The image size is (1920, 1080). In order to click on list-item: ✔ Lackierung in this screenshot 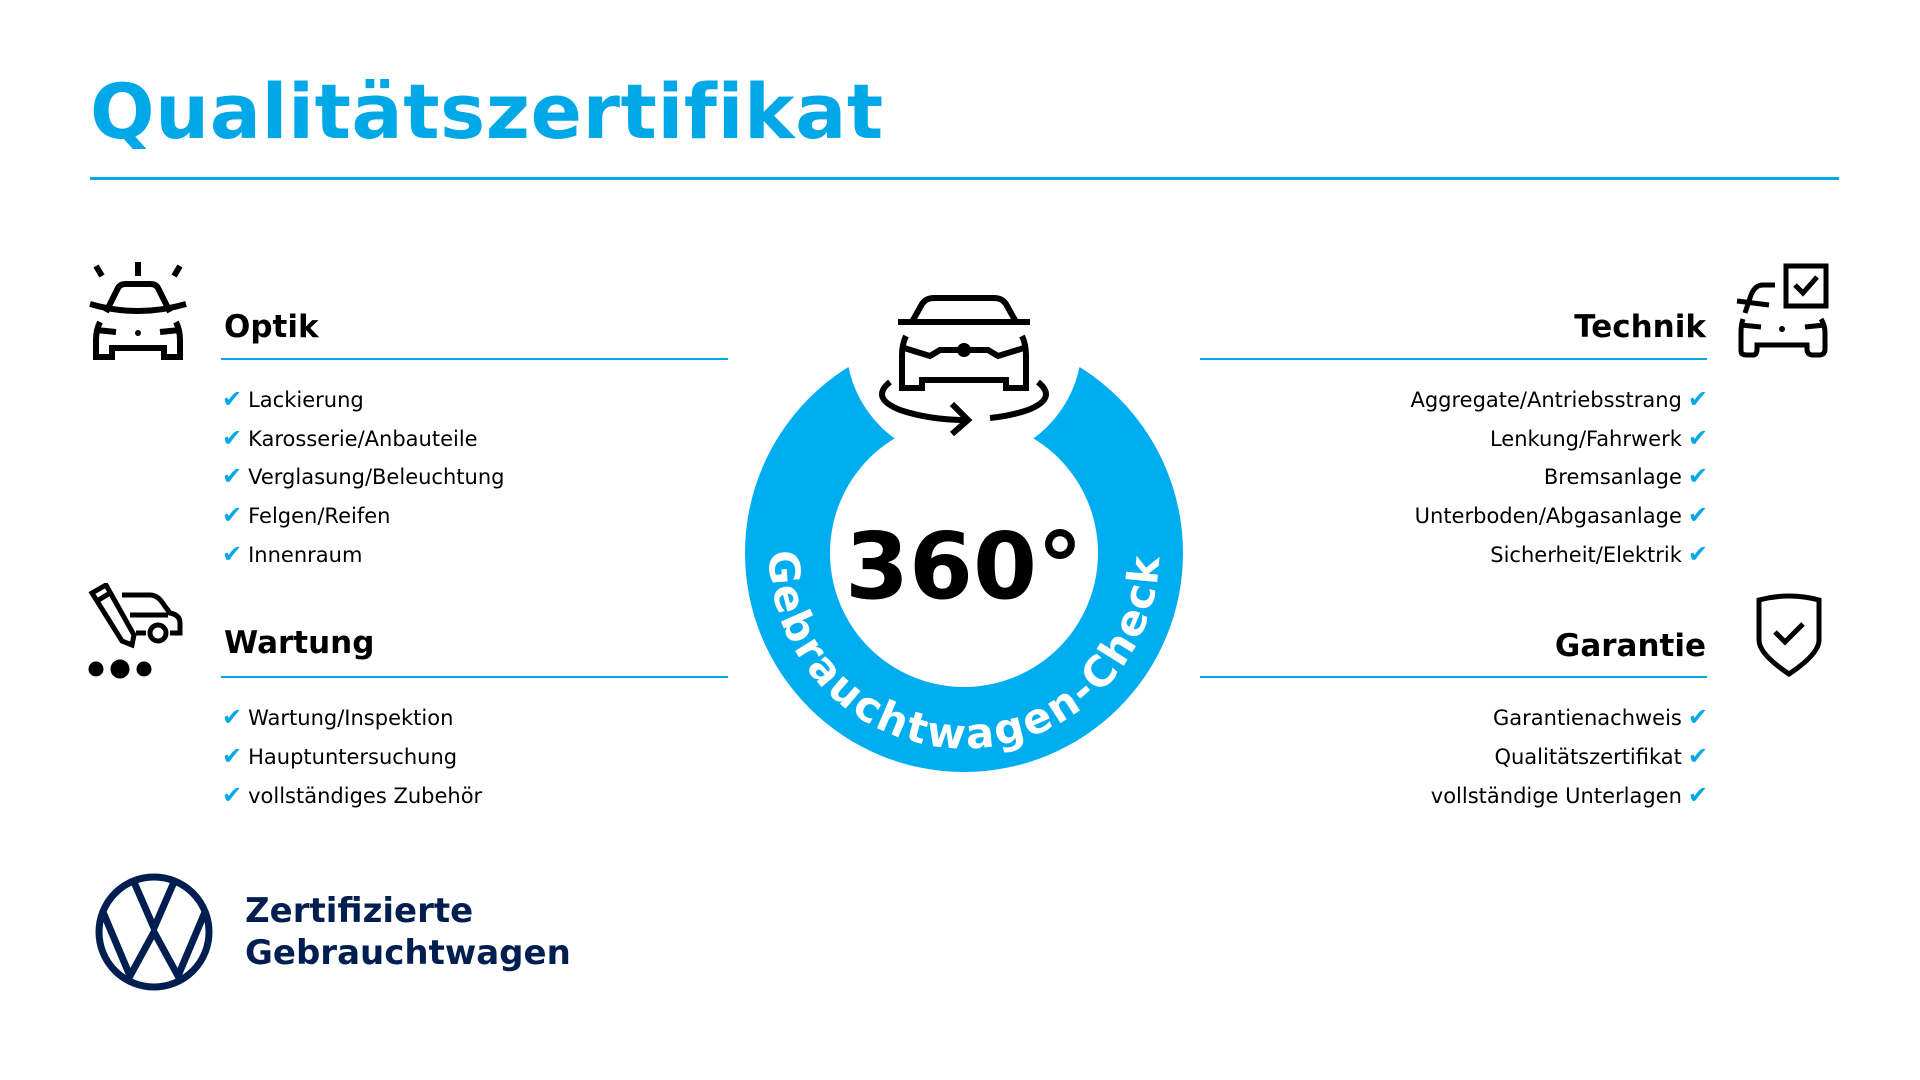, I will do `click(293, 399)`.